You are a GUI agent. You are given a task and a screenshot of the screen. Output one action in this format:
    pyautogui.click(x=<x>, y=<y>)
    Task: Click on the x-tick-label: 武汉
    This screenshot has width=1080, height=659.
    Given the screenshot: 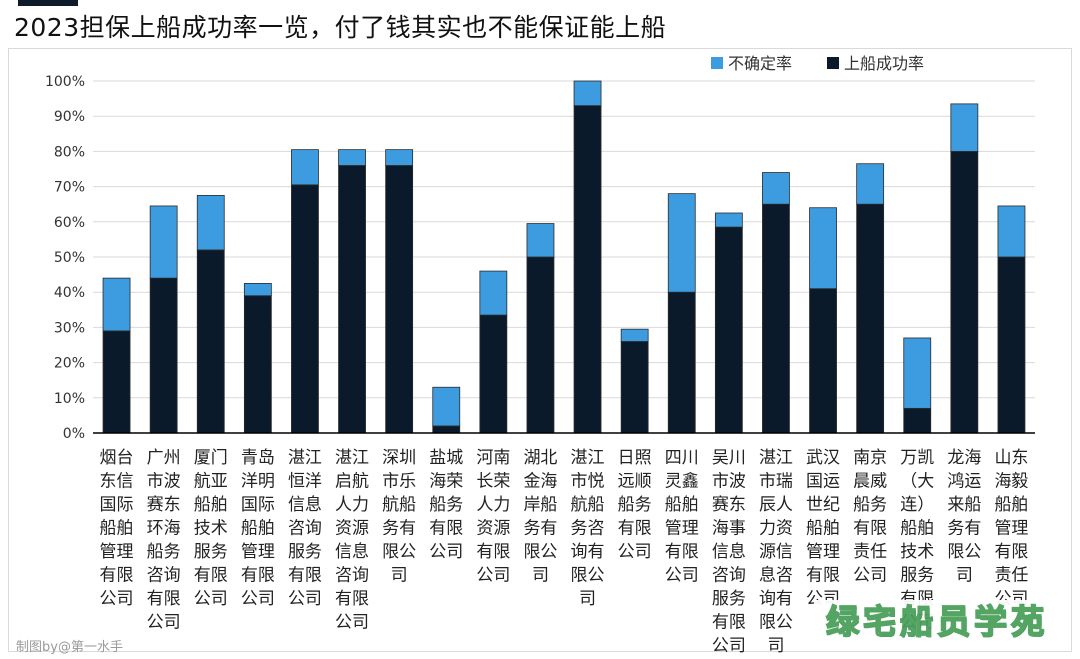 What is the action you would take?
    pyautogui.click(x=823, y=458)
    